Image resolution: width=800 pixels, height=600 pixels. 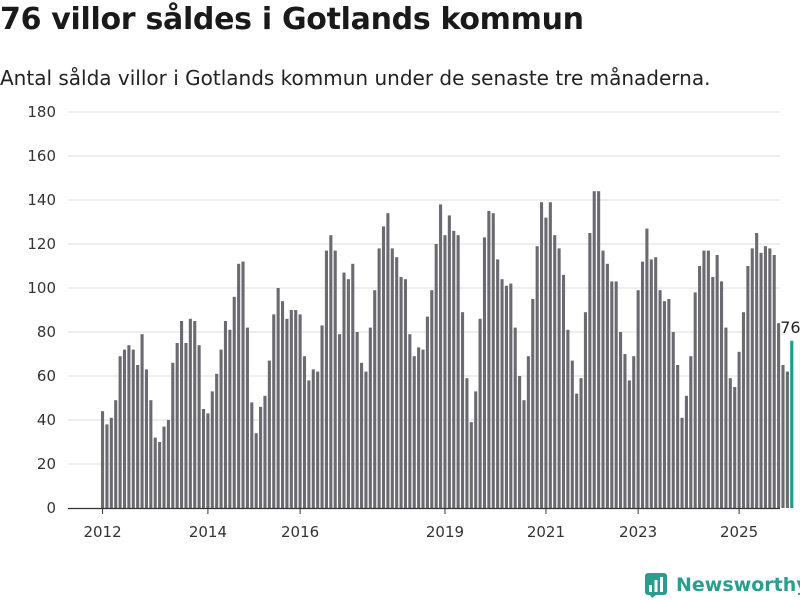 What do you see at coordinates (638, 532) in the screenshot?
I see `x-tick-label: 2023` at bounding box center [638, 532].